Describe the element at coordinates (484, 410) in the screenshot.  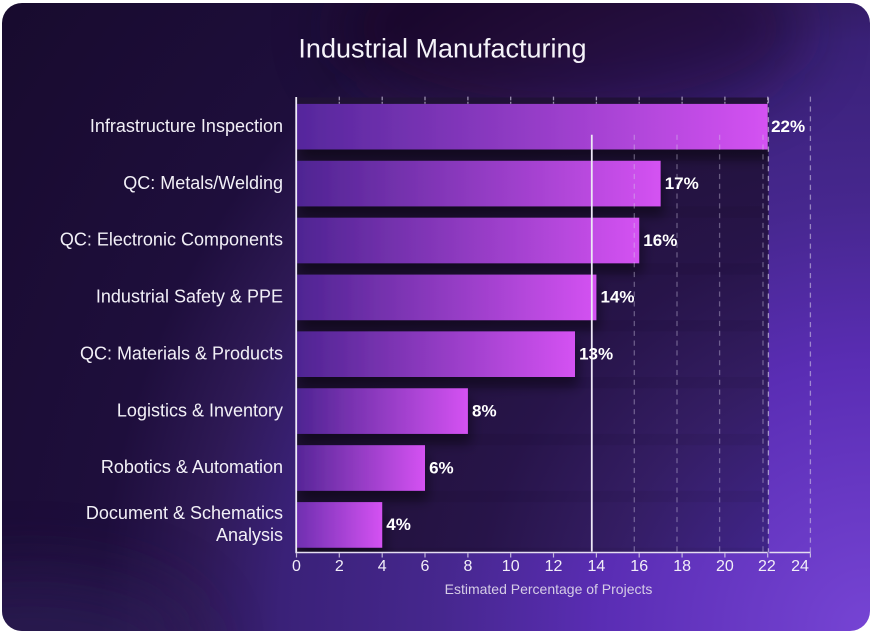
I see `svg-text: 8%` at that location.